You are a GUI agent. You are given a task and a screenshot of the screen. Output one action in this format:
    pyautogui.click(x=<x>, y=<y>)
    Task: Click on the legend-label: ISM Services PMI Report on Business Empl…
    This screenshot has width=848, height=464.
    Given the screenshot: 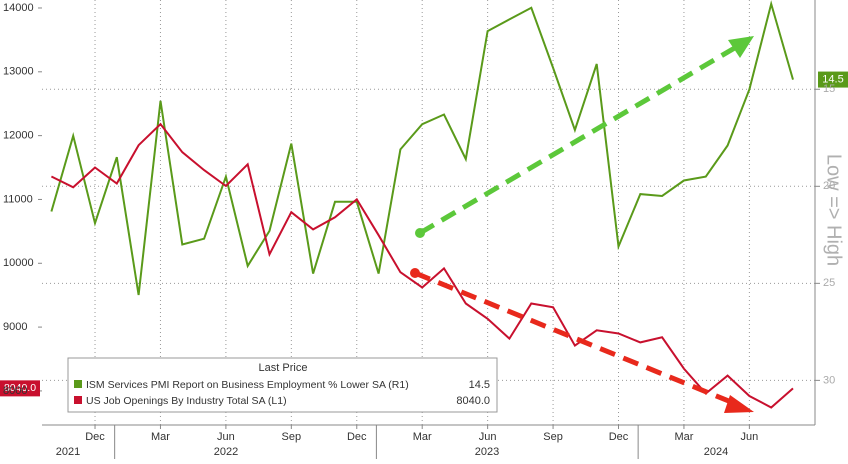 What is the action you would take?
    pyautogui.click(x=247, y=385)
    